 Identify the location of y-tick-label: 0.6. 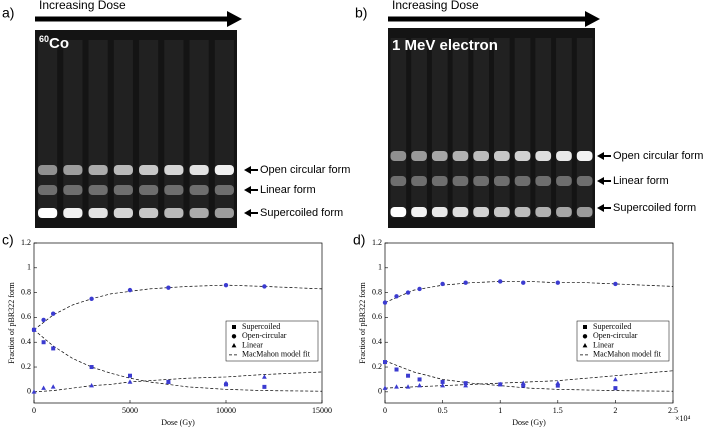
(26, 316).